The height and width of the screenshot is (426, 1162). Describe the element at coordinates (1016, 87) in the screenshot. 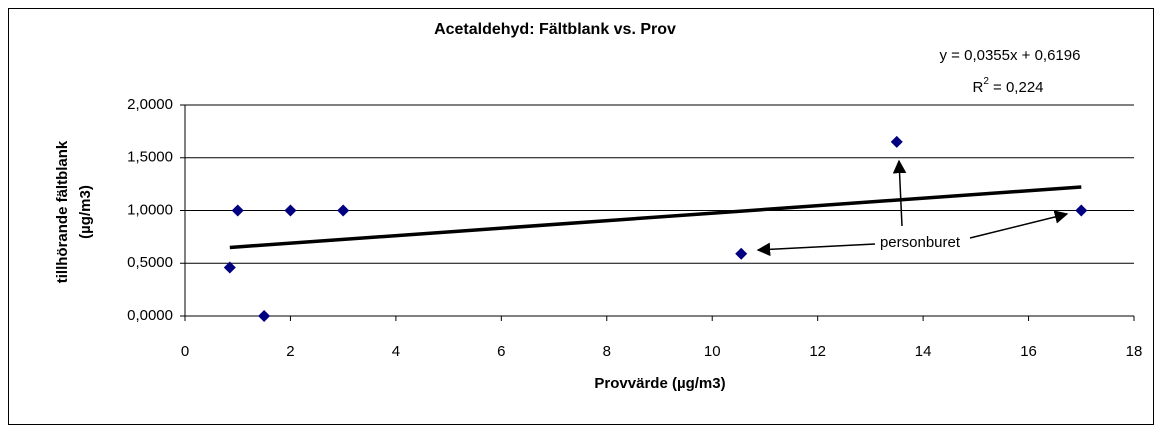

I see `r2-text: = 0,224` at that location.